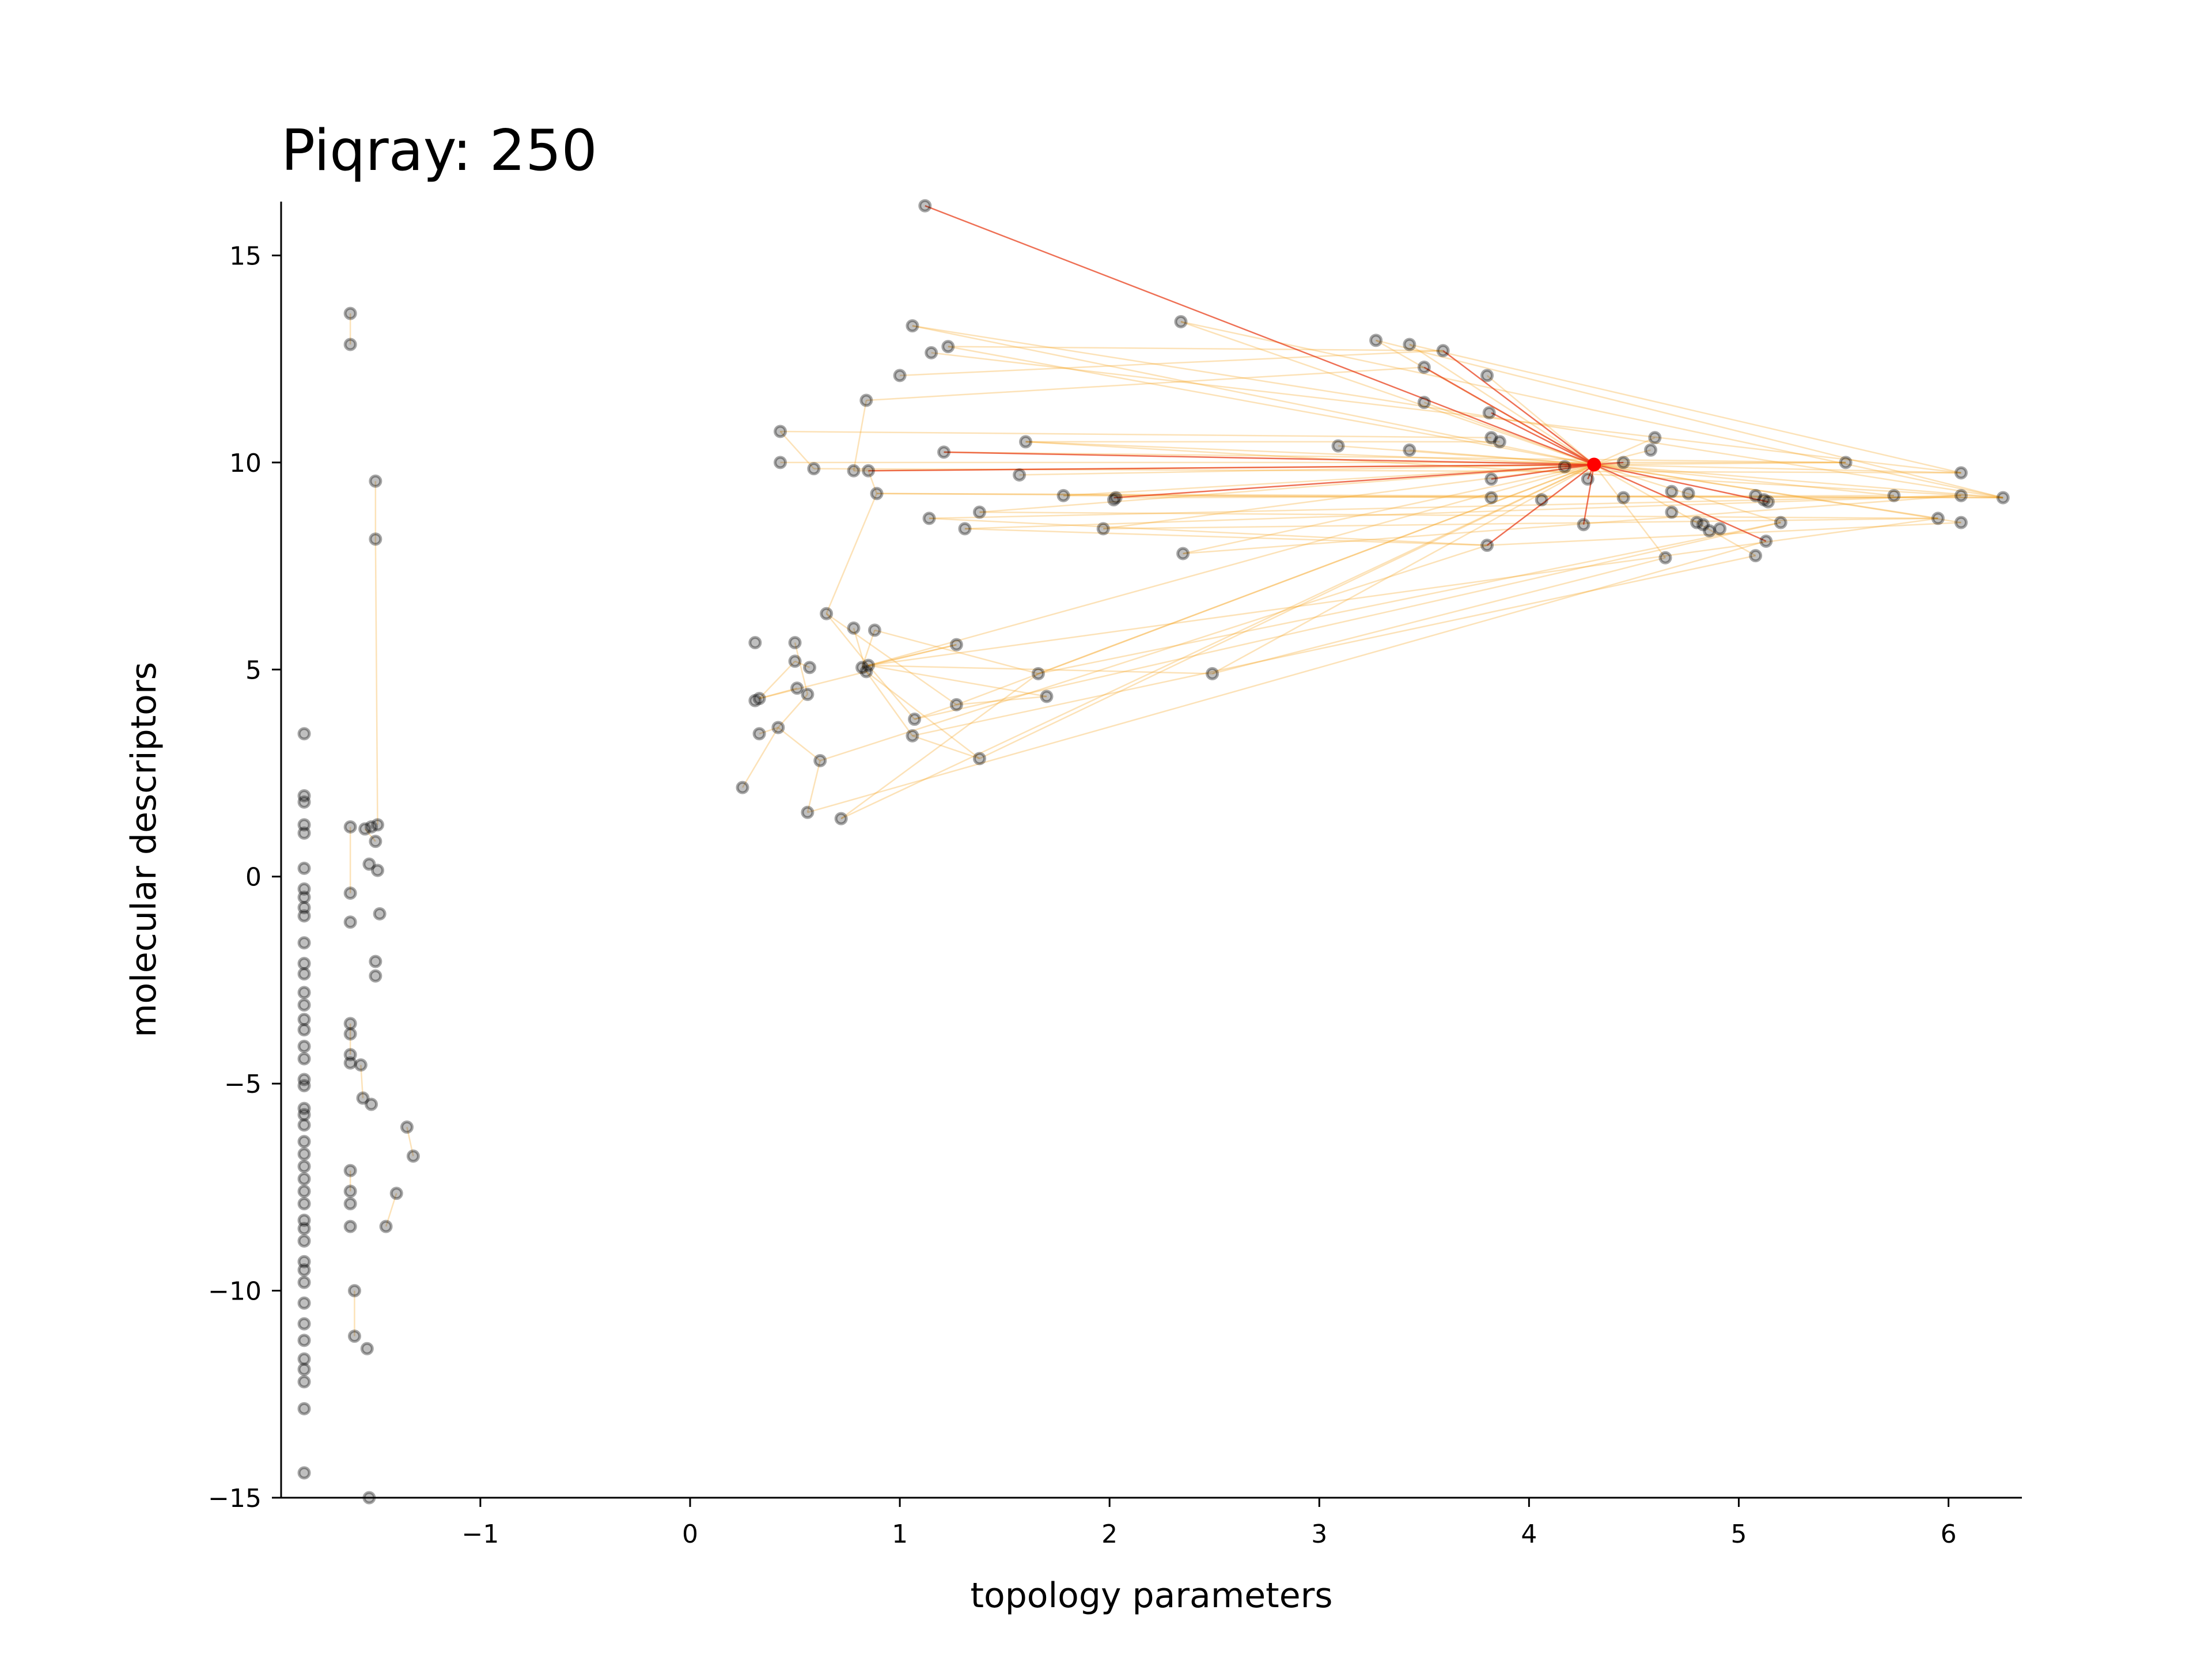 Image resolution: width=2212 pixels, height=1659 pixels. What do you see at coordinates (144, 849) in the screenshot?
I see `y-axis-label: molecular descriptors` at bounding box center [144, 849].